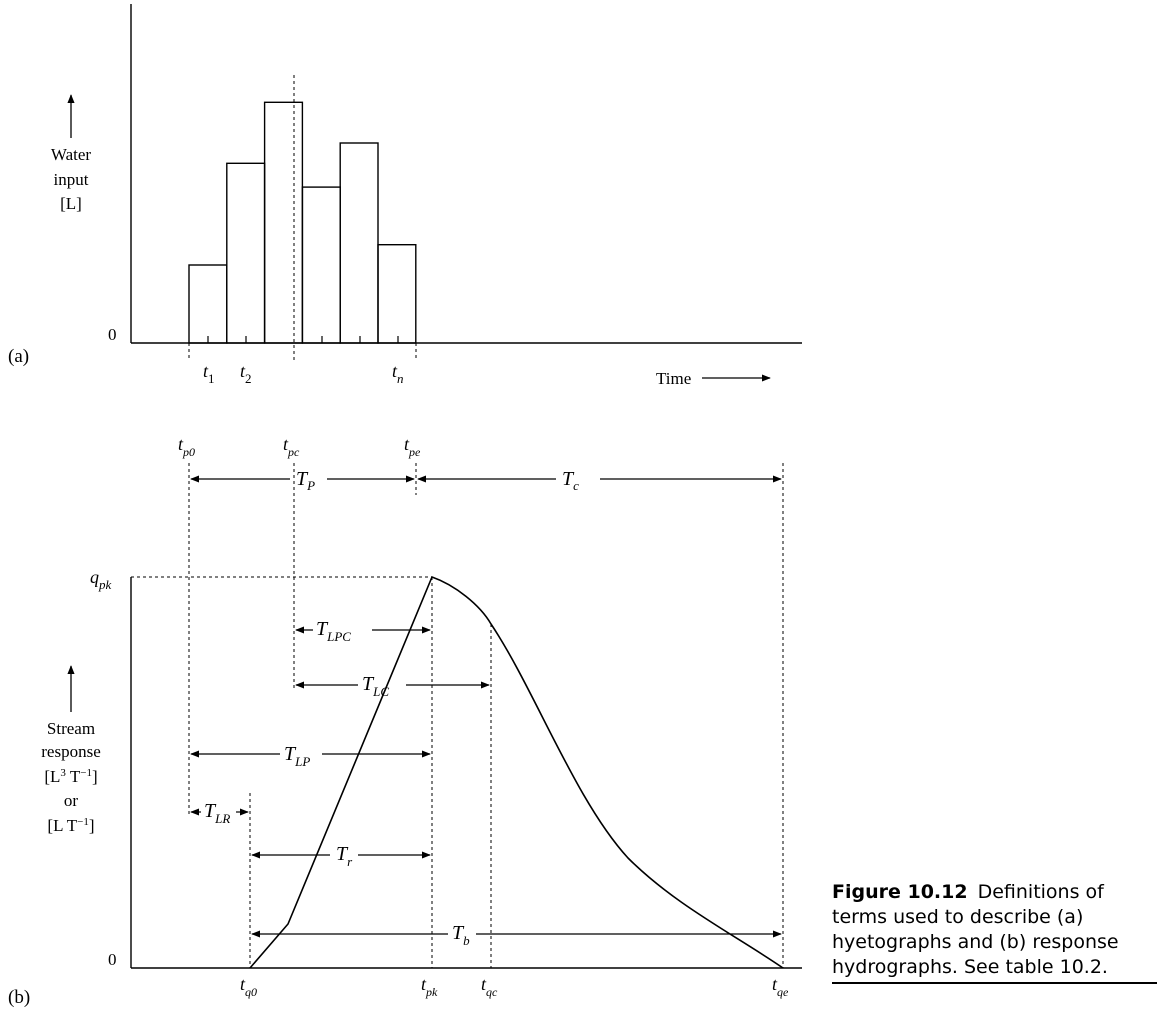 This screenshot has height=1014, width=1165. I want to click on label-TP: TP, so click(305, 480).